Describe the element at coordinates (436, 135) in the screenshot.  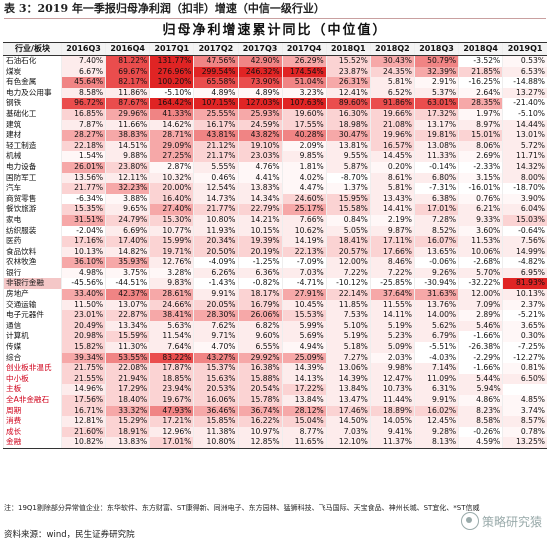
I see `value-cell: 19.81%` at that location.